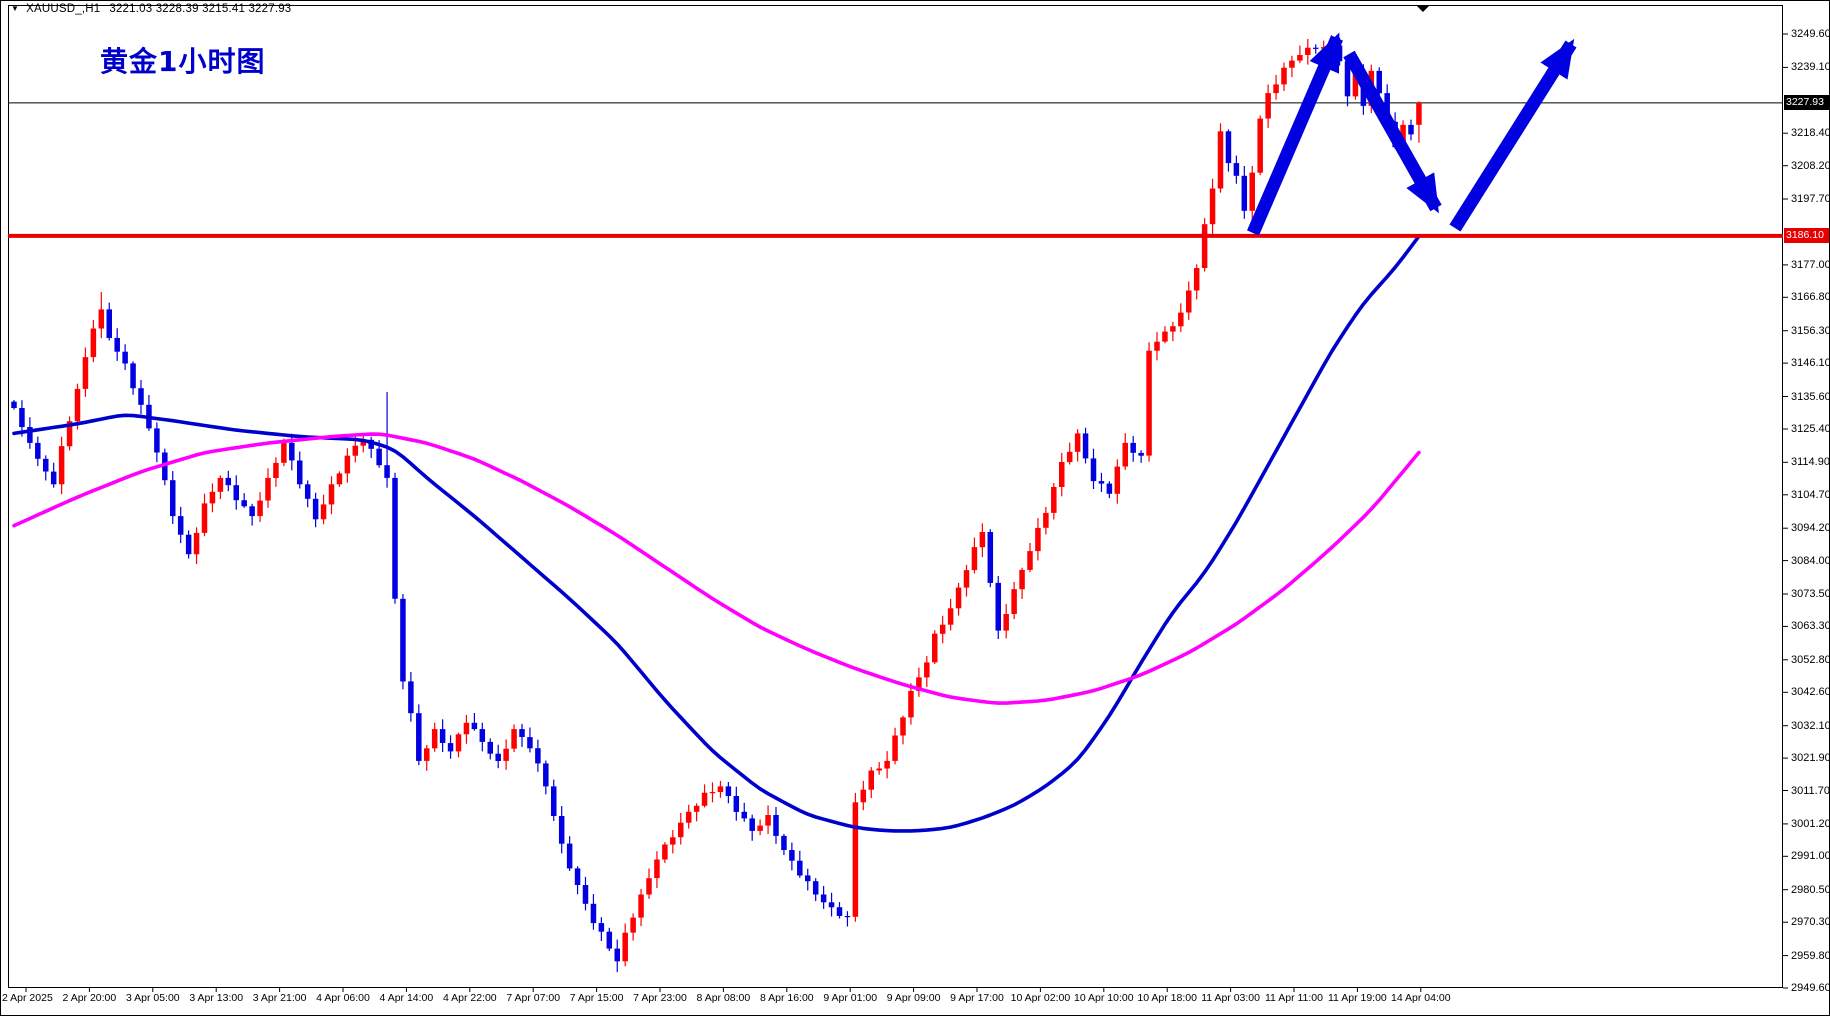 The width and height of the screenshot is (1830, 1016). What do you see at coordinates (1807, 103) in the screenshot?
I see `current-price-badge: 3227.93` at bounding box center [1807, 103].